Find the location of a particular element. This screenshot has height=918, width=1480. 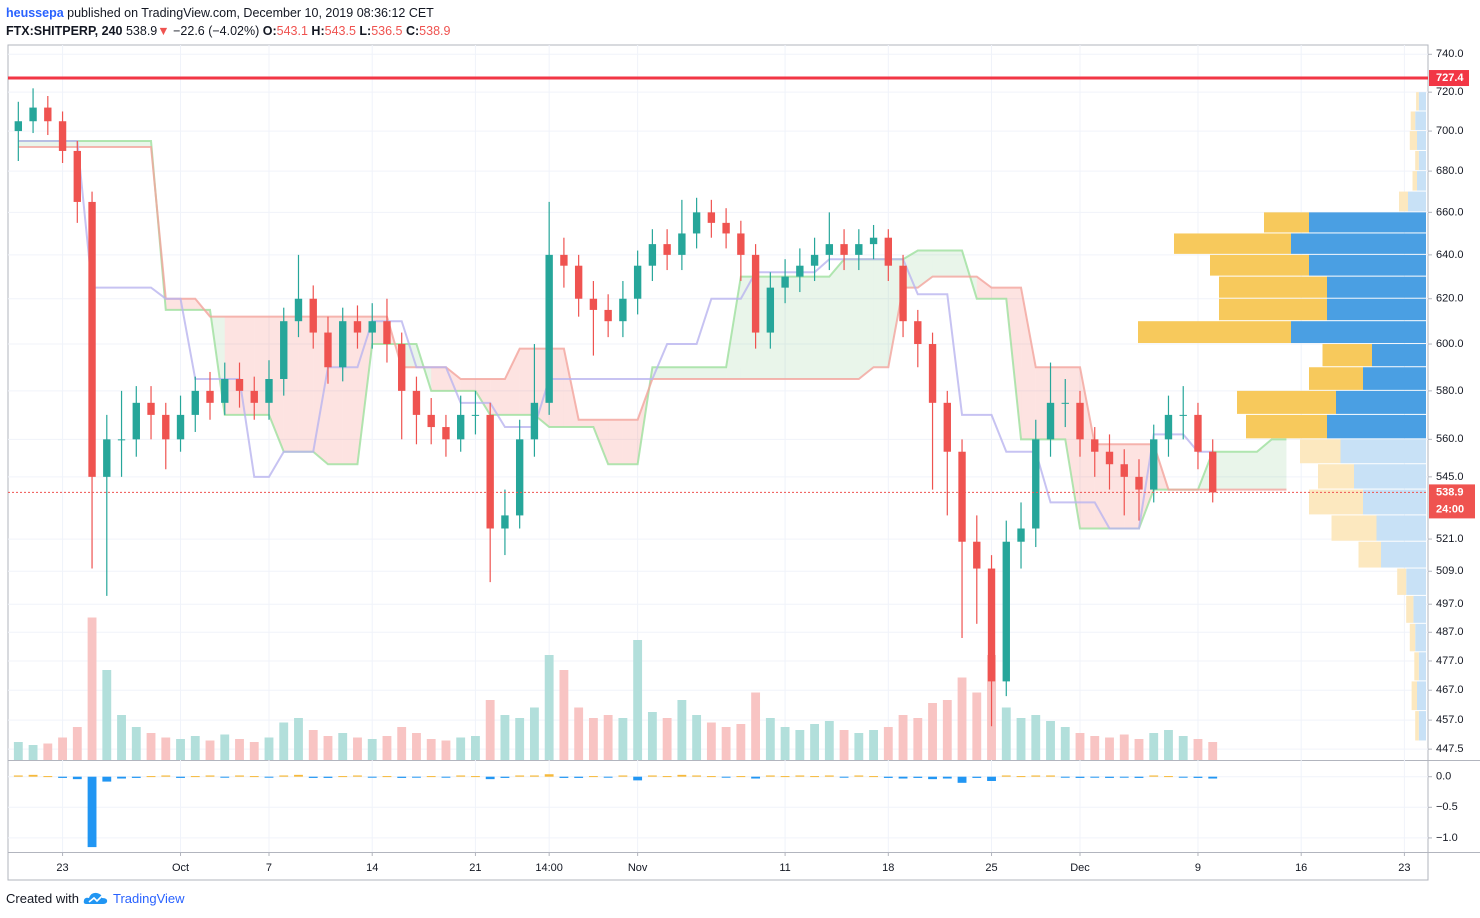

osc-tick-label: −0.5 is located at coordinates (1447, 807).